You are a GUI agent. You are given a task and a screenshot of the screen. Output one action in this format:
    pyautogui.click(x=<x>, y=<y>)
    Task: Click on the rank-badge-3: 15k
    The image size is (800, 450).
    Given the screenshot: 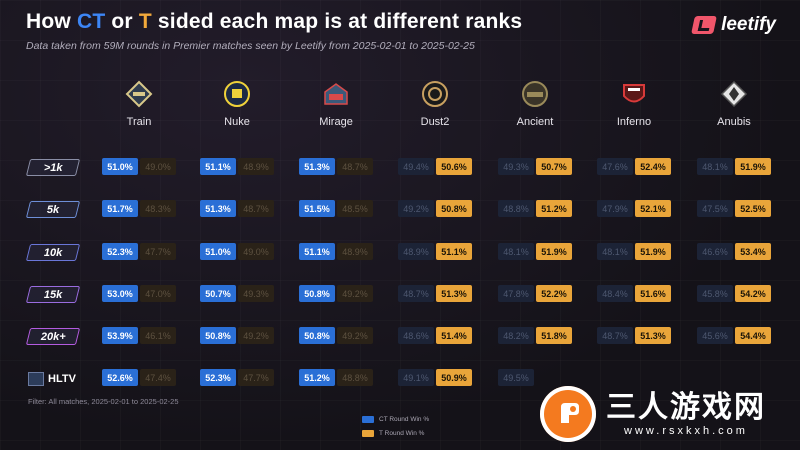 What is the action you would take?
    pyautogui.click(x=53, y=294)
    